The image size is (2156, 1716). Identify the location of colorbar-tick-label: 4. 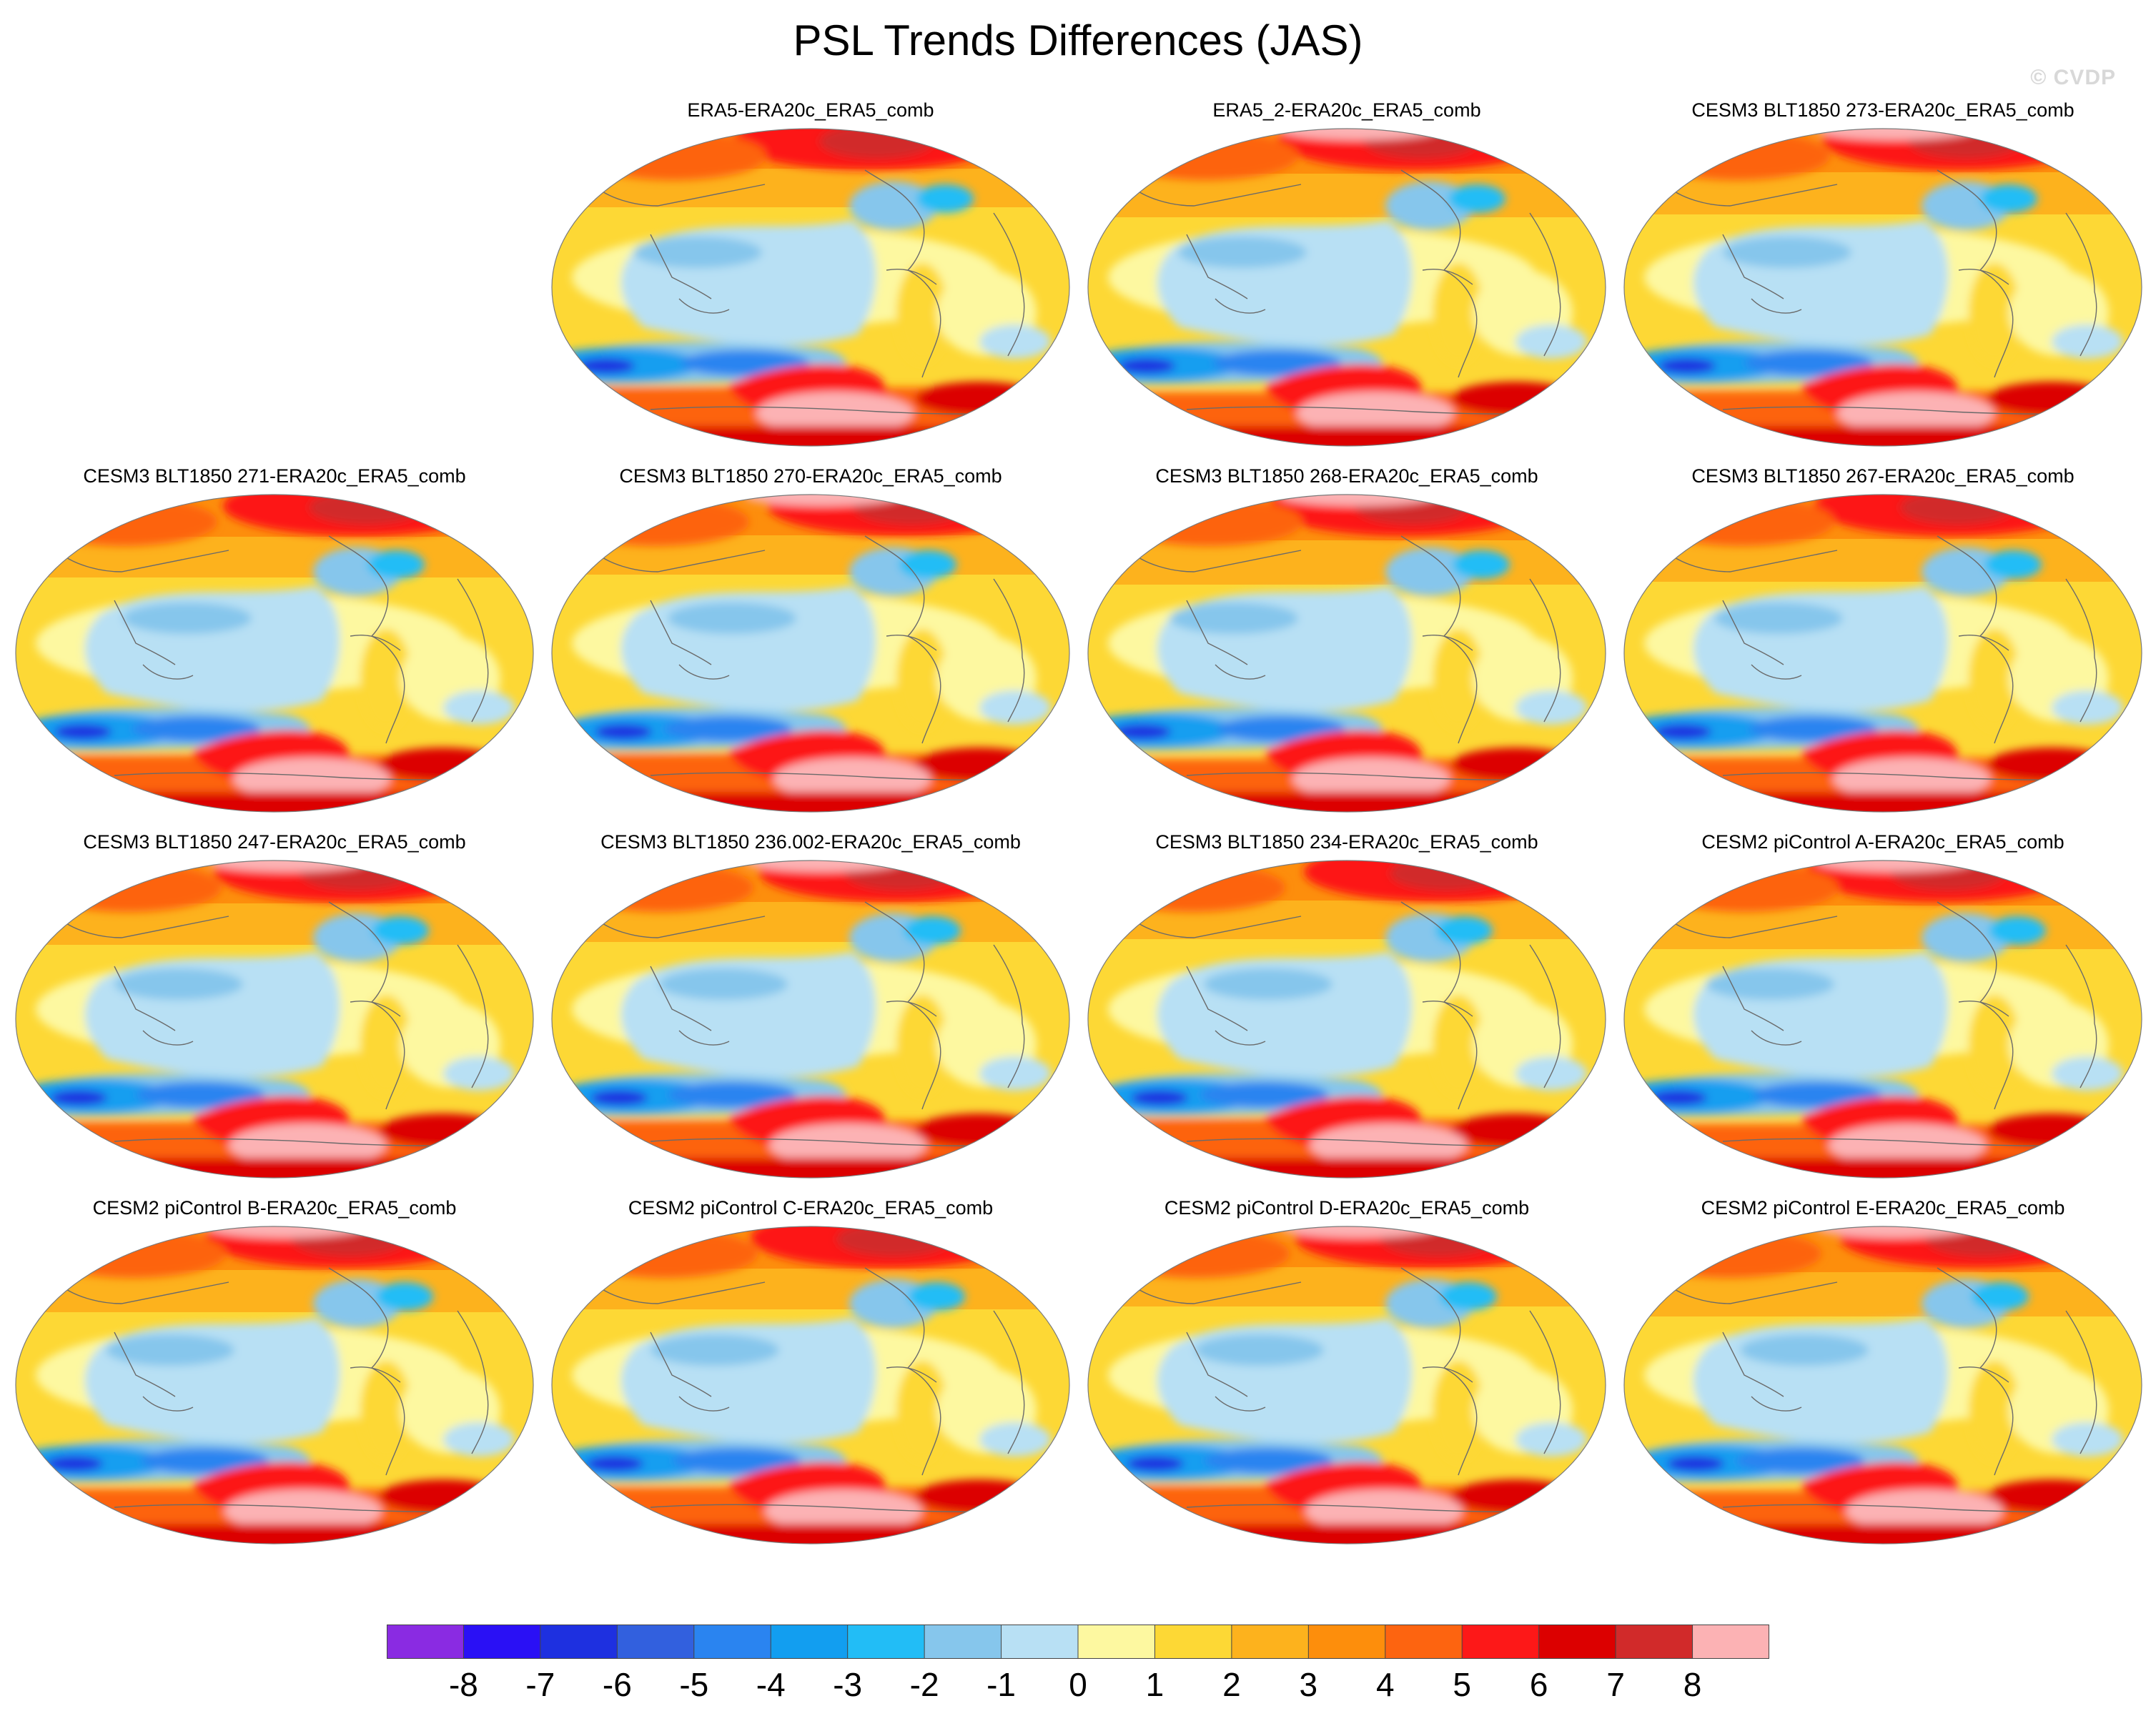
(1385, 1684).